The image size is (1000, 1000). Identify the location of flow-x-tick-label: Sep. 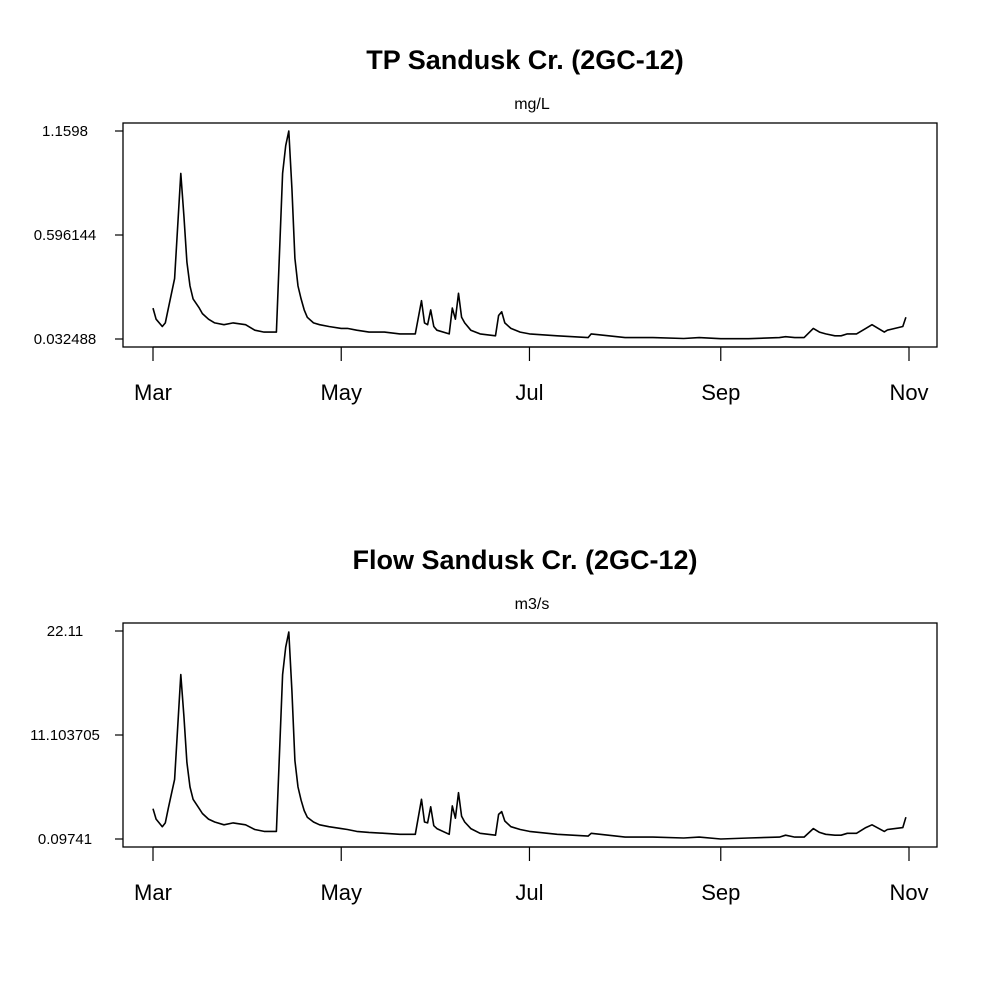
(720, 892).